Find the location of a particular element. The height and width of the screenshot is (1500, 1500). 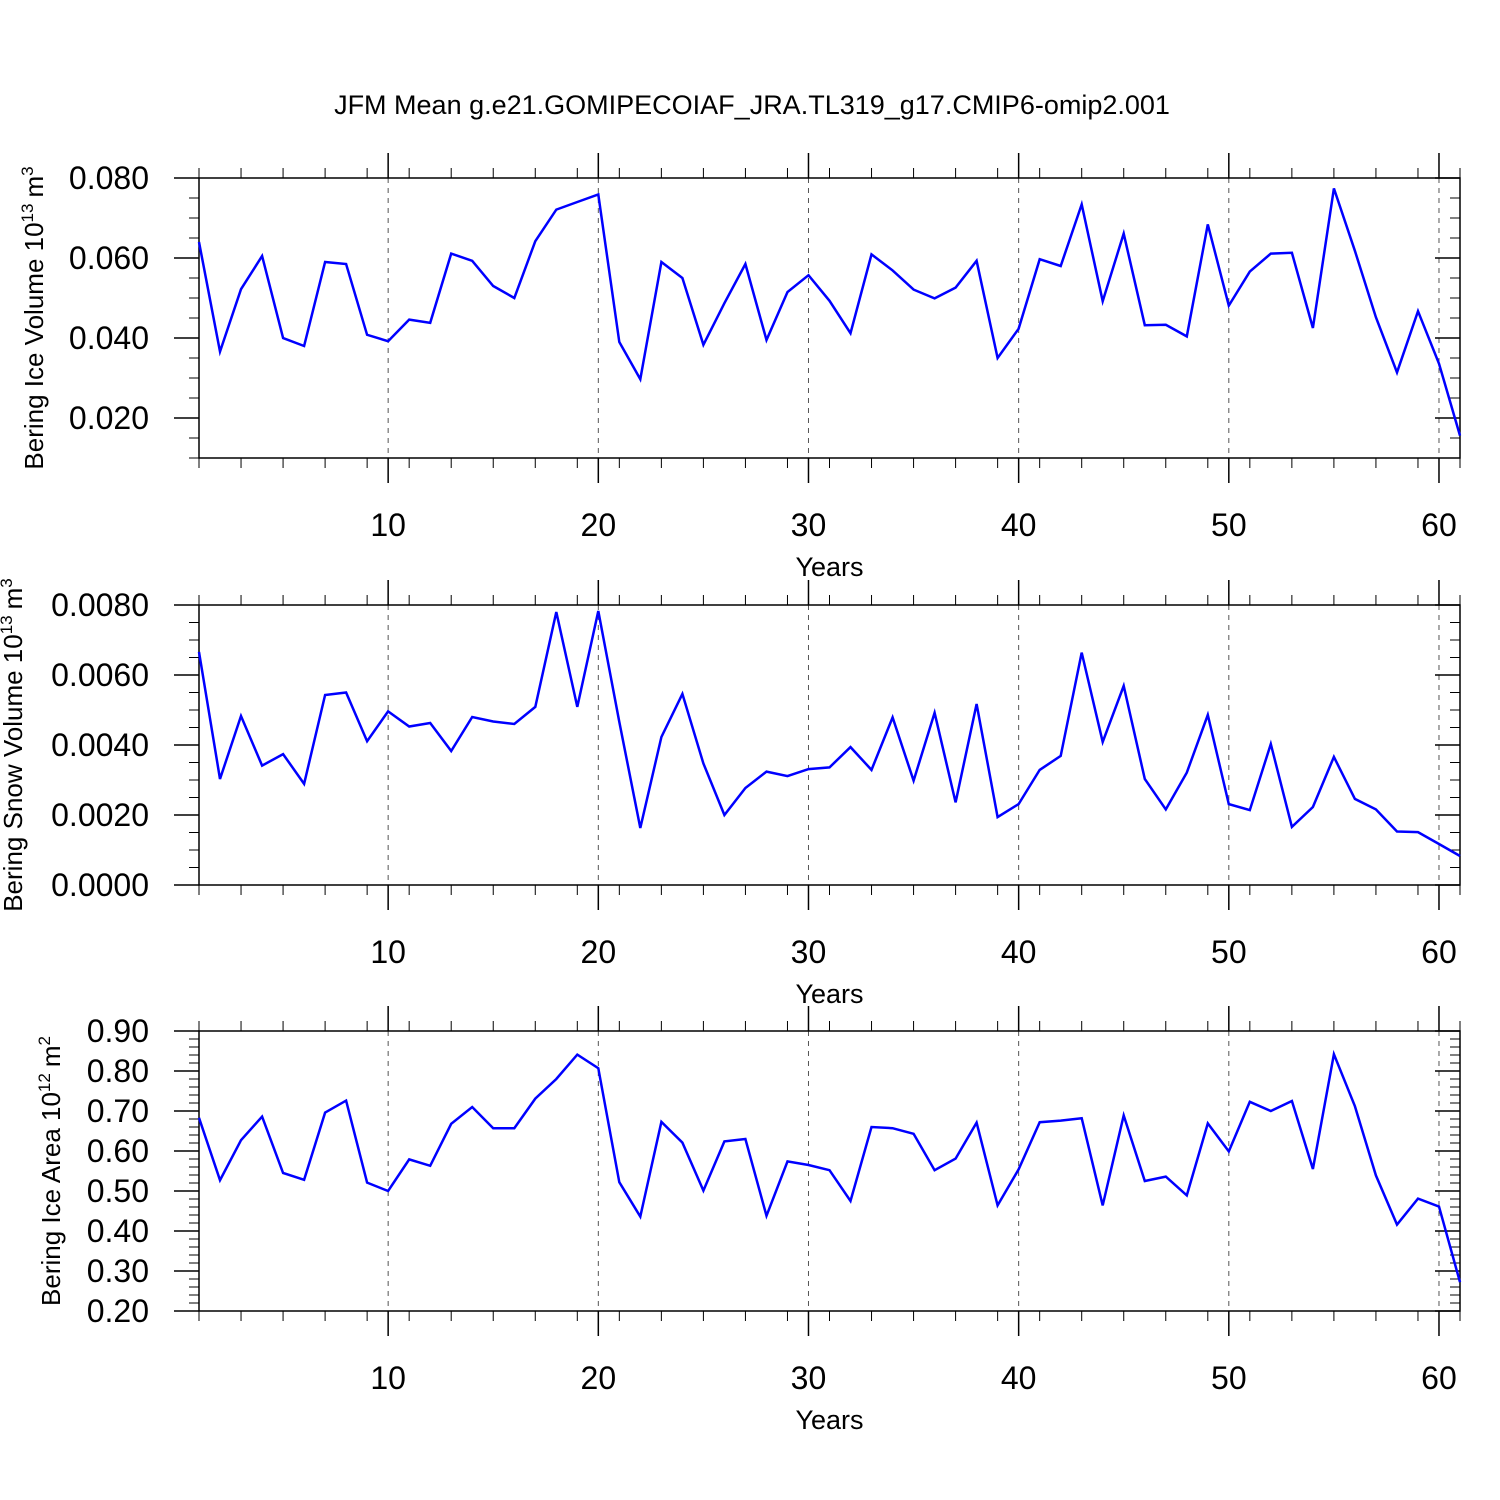

series-line is located at coordinates (829, 1166).